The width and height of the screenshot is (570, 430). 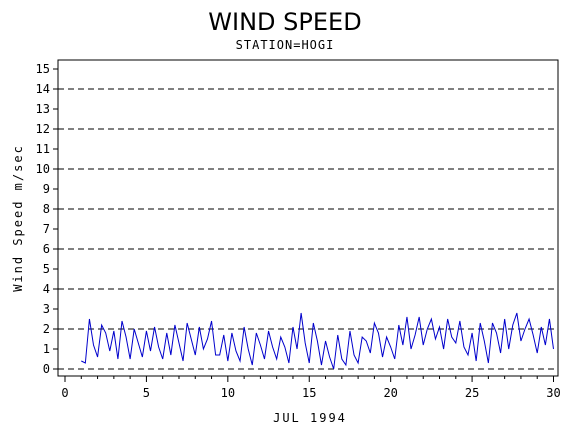 What do you see at coordinates (43, 69) in the screenshot?
I see `y-tick-label-15: 15` at bounding box center [43, 69].